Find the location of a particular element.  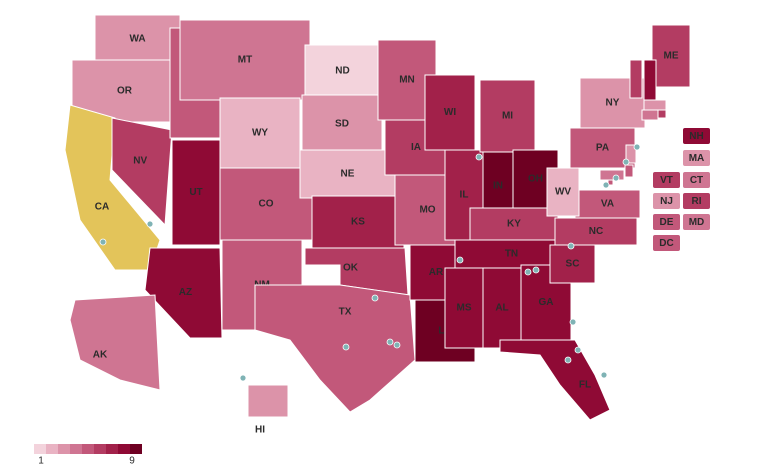

state-label: WV is located at coordinates (563, 192).